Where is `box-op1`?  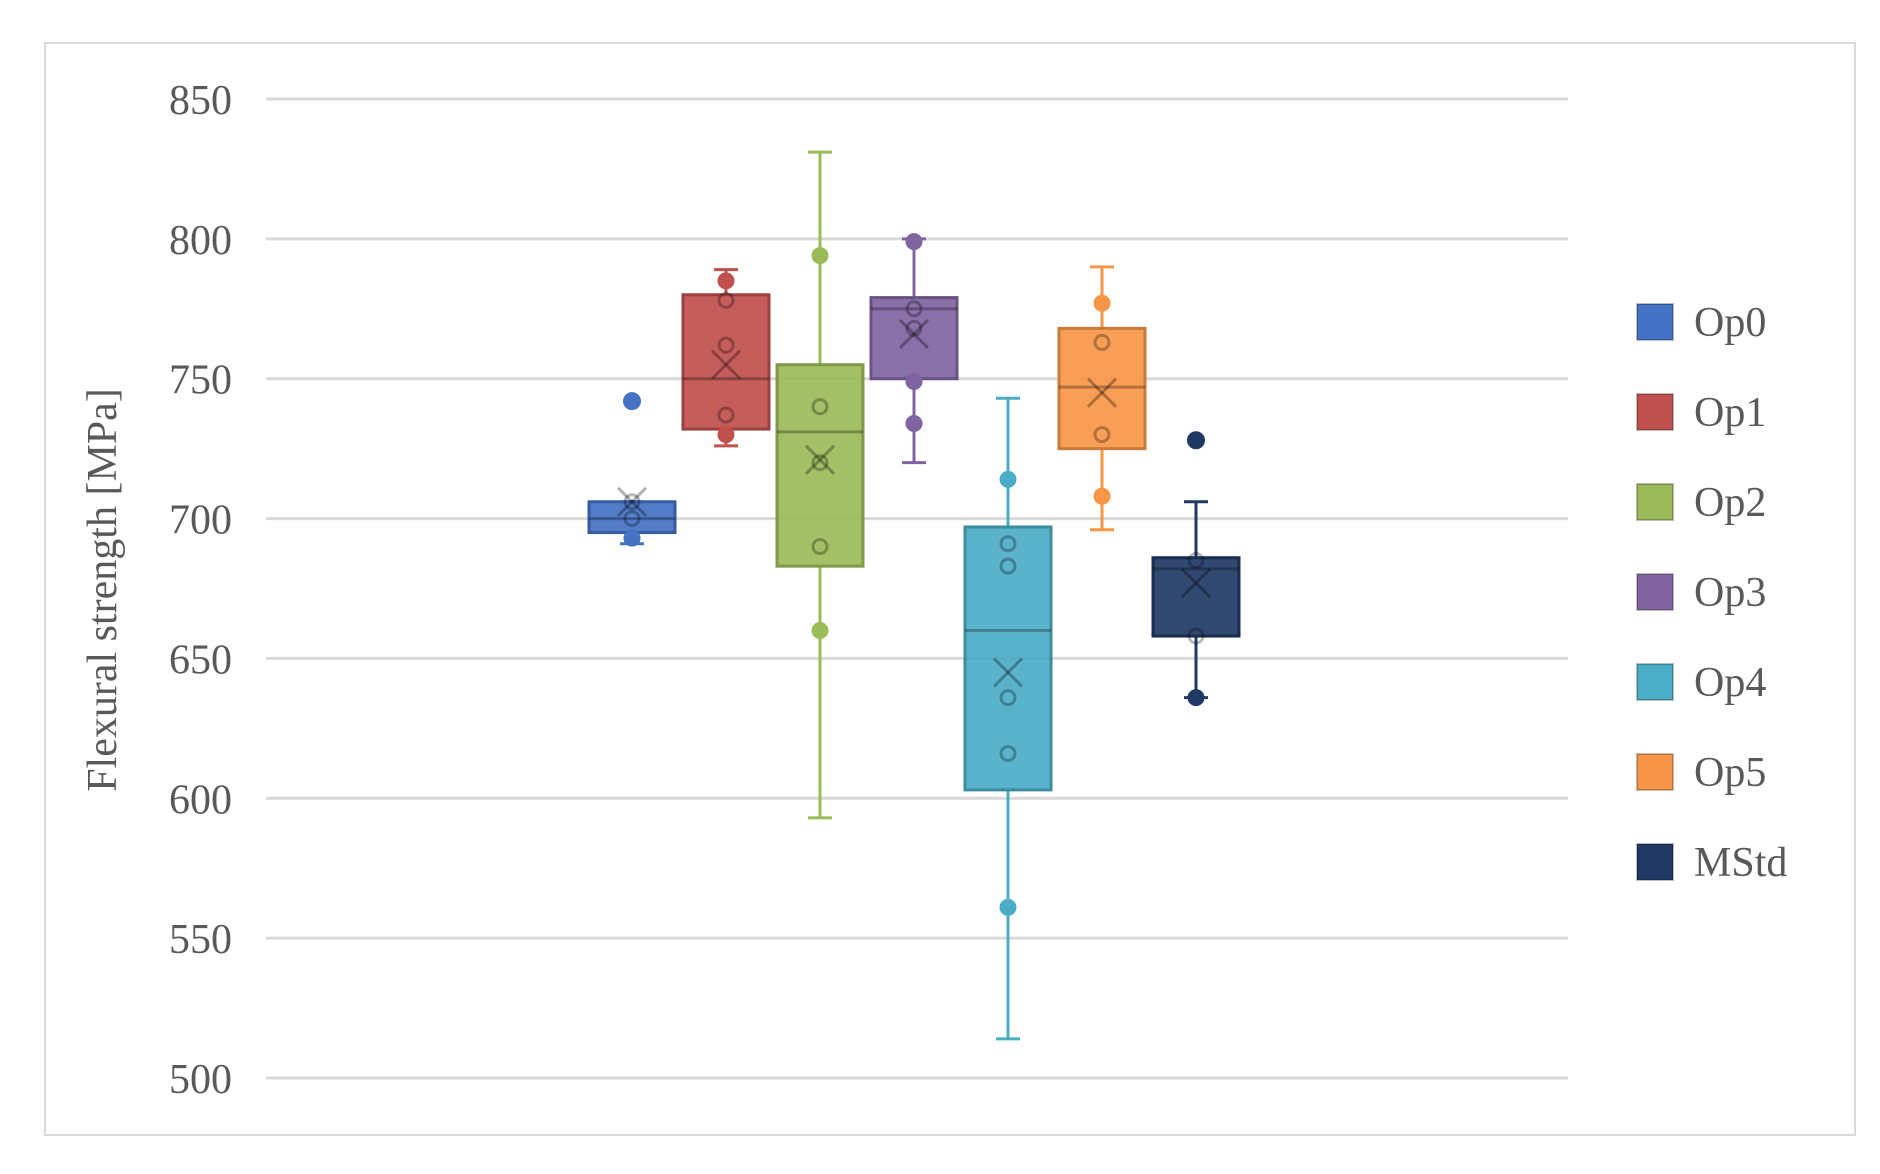
box-op1 is located at coordinates (726, 358).